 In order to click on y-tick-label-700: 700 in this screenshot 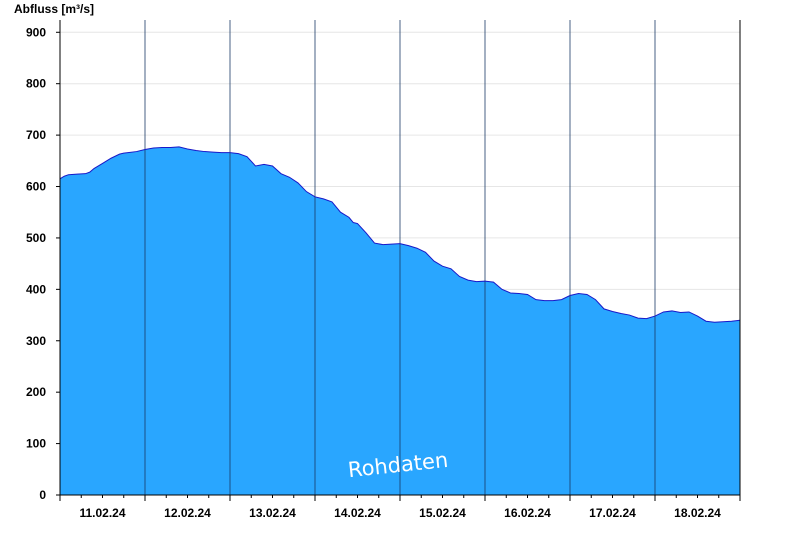, I will do `click(36, 135)`.